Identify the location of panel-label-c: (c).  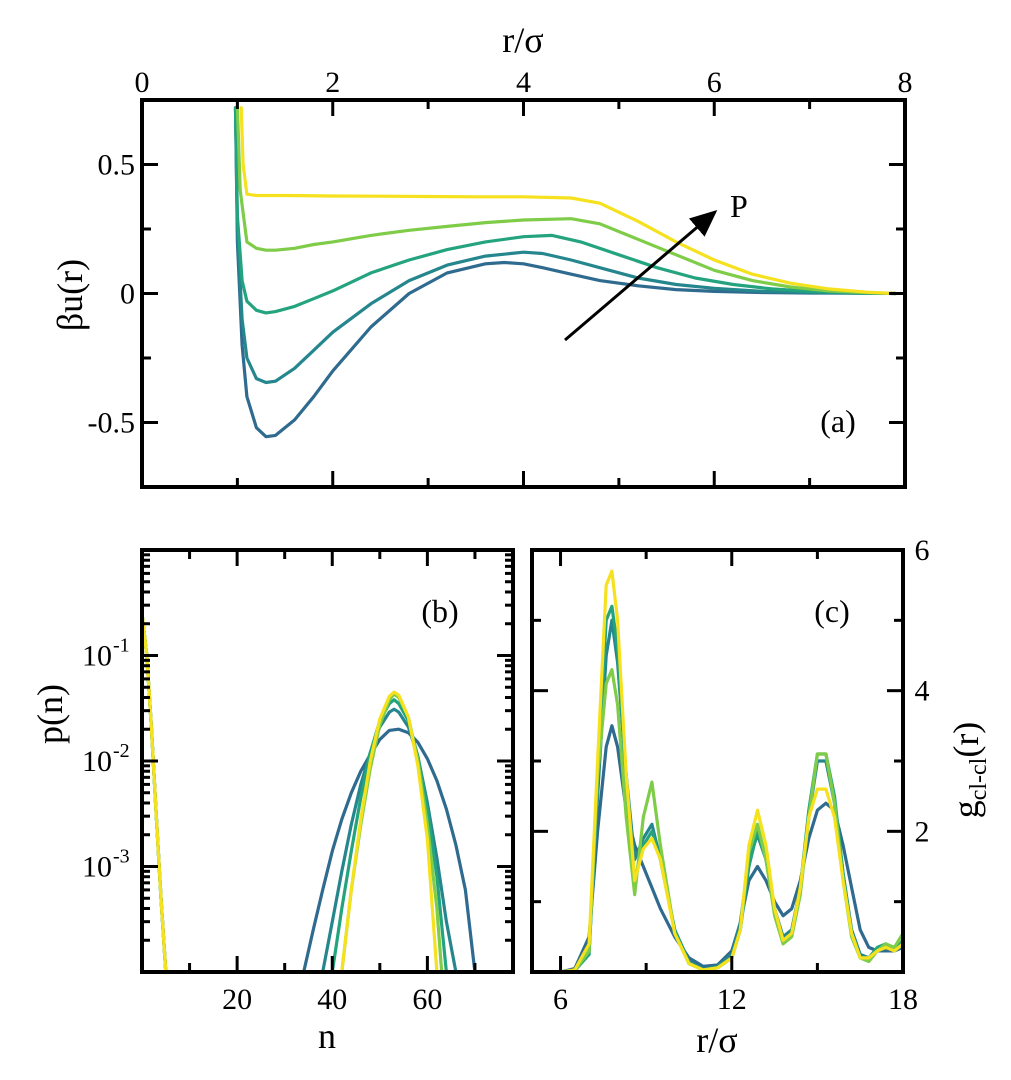
(832, 611).